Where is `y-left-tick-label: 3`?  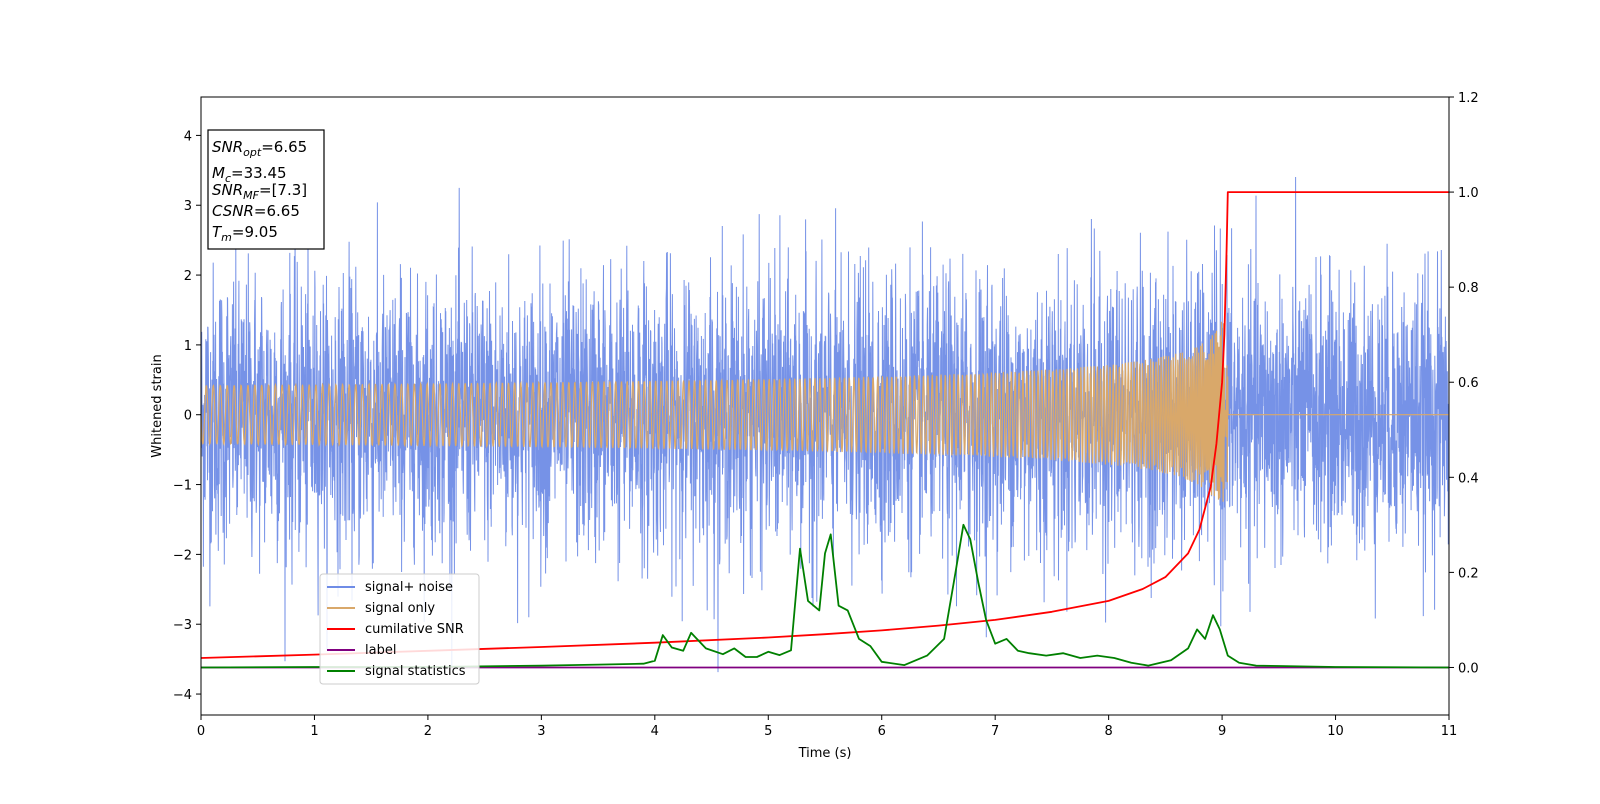
y-left-tick-label: 3 is located at coordinates (188, 206).